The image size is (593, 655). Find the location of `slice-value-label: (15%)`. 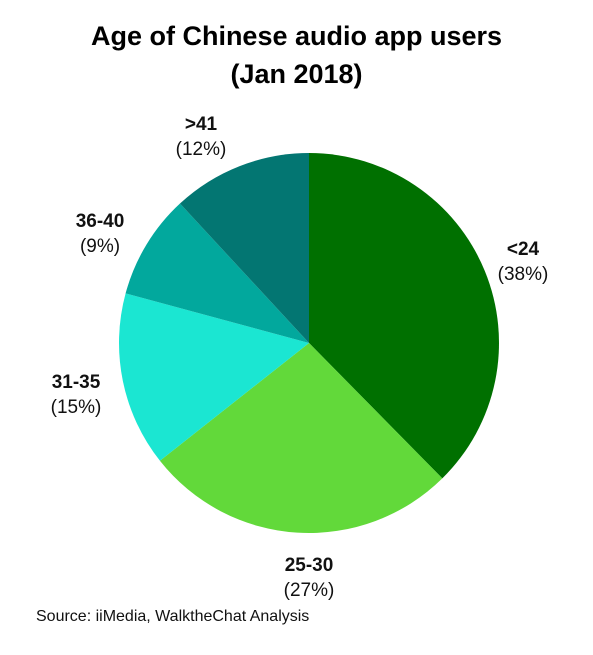

slice-value-label: (15%) is located at coordinates (76, 407).